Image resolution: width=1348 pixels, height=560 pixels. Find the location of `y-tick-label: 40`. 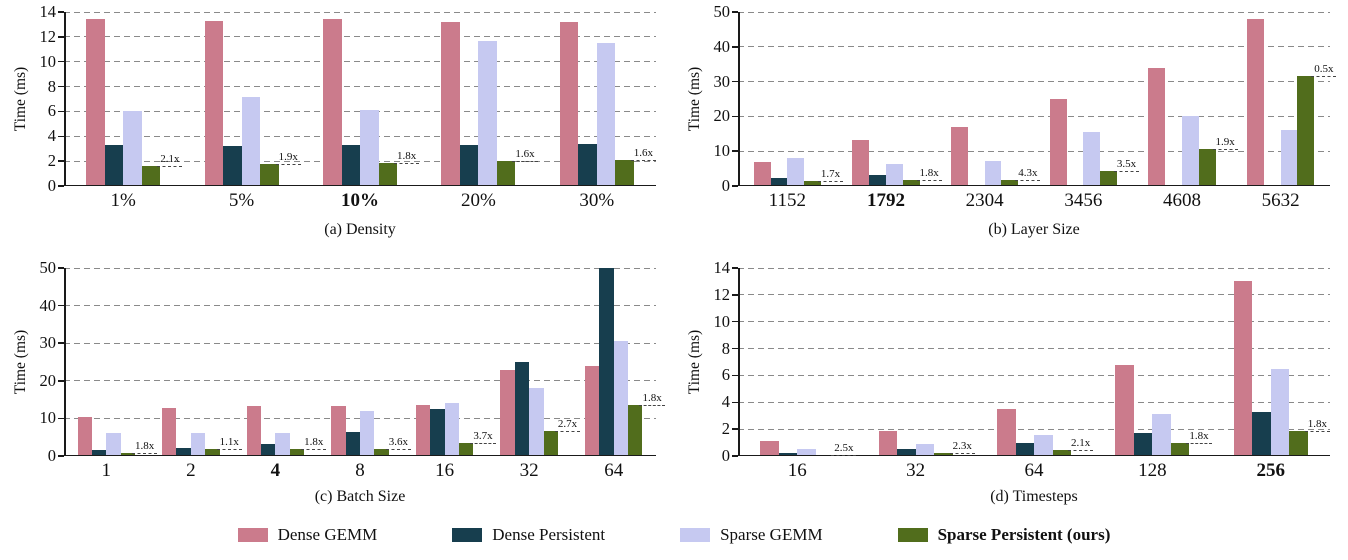

y-tick-label: 40 is located at coordinates (722, 46).